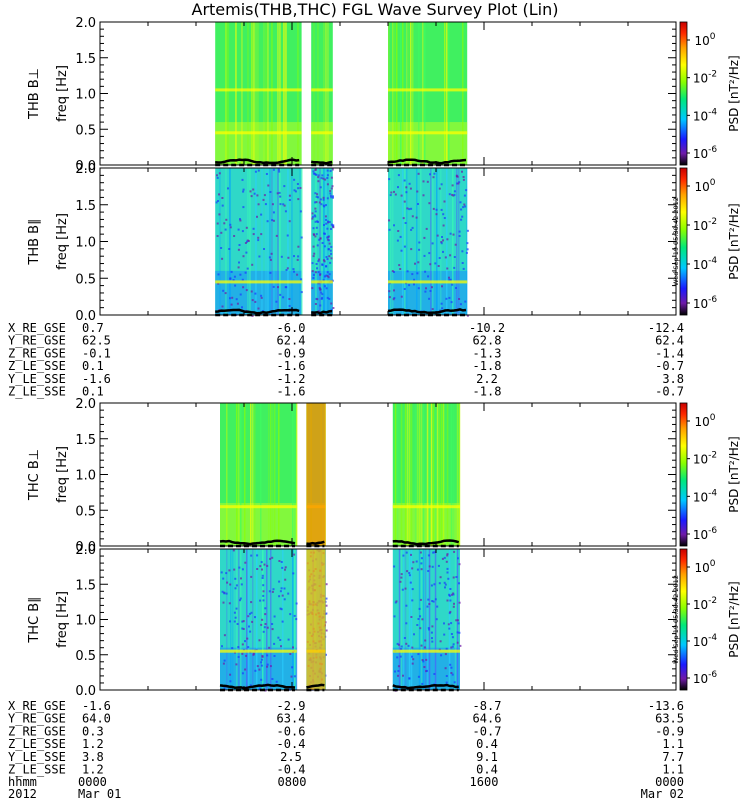  What do you see at coordinates (712, 150) in the screenshot?
I see `colorbar-tick-exponent: -6` at bounding box center [712, 150].